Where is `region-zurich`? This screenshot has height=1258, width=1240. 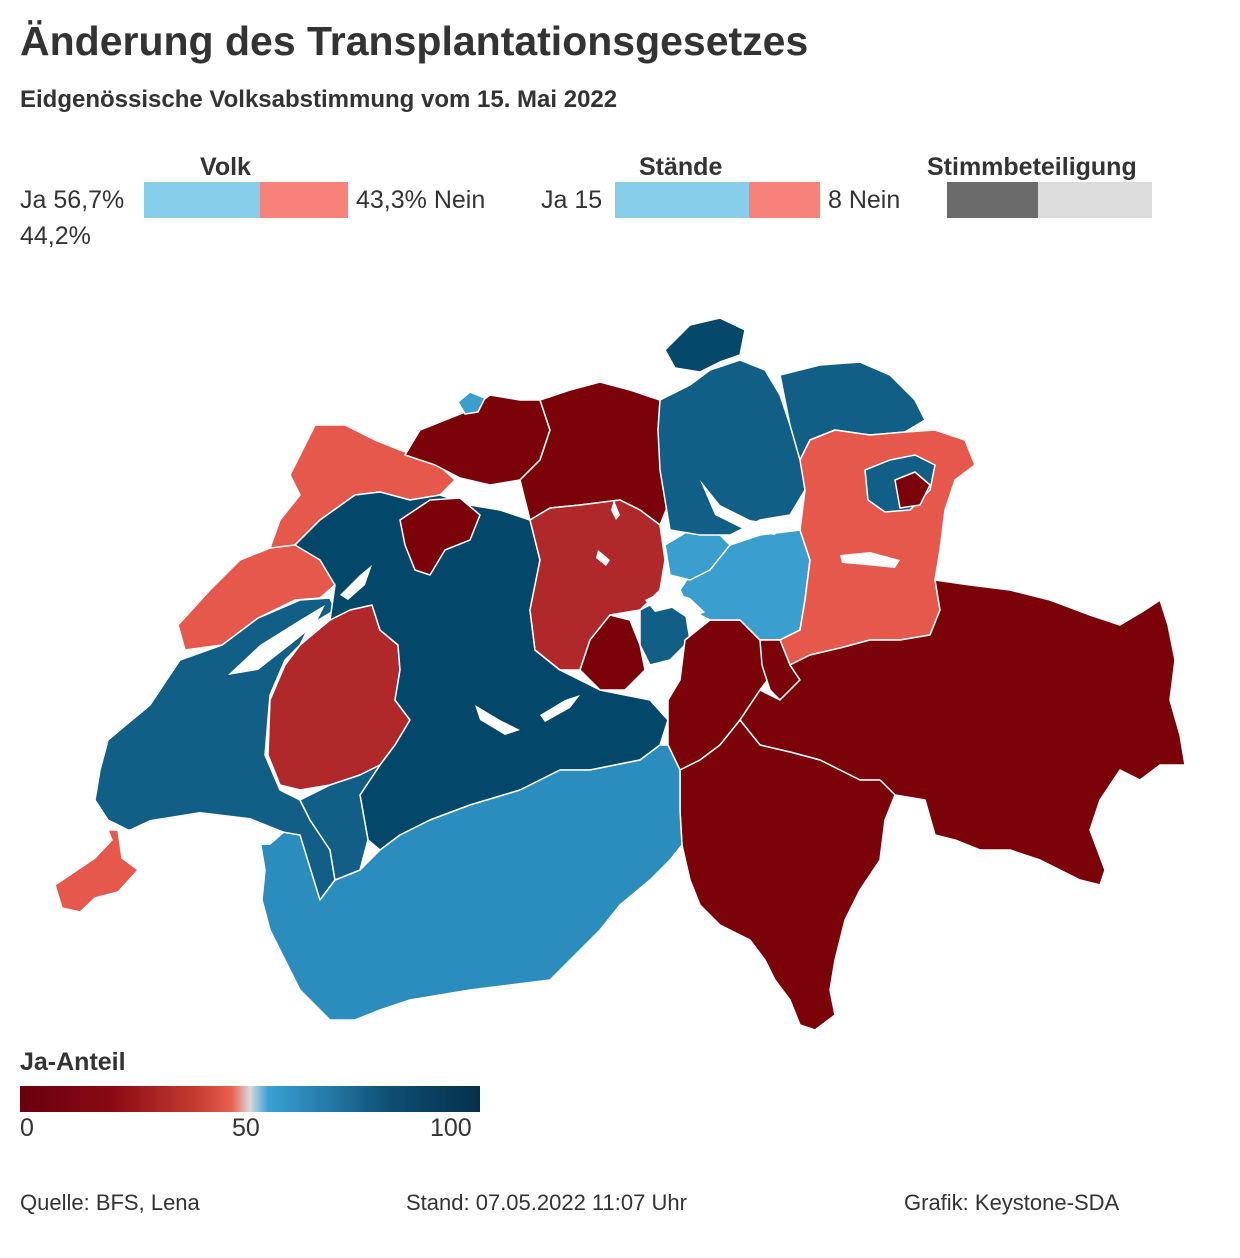
region-zurich is located at coordinates (731, 447).